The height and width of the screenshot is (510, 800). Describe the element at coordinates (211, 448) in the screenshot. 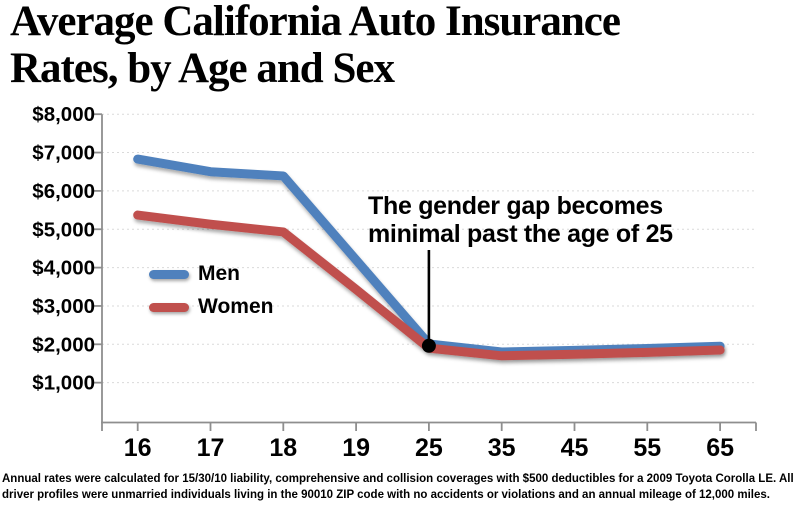

I see `x-tick-label: 17` at that location.